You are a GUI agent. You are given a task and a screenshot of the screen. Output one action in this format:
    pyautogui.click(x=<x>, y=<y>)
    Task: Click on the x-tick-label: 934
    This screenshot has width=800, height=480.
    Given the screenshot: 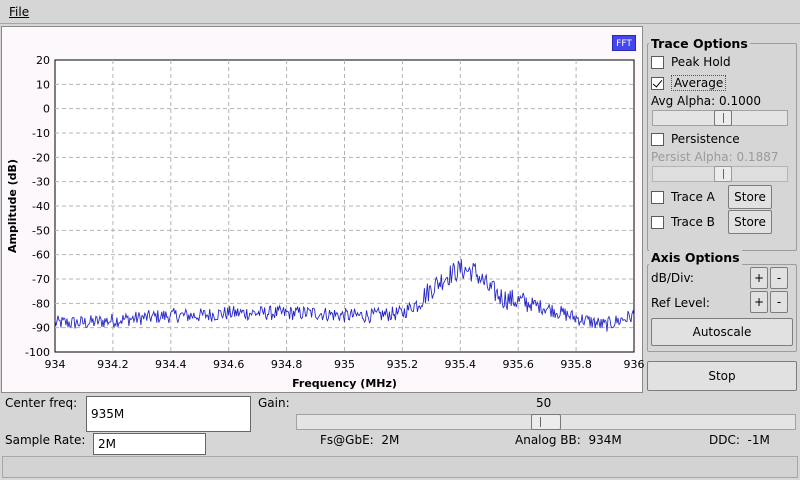 What is the action you would take?
    pyautogui.click(x=55, y=364)
    